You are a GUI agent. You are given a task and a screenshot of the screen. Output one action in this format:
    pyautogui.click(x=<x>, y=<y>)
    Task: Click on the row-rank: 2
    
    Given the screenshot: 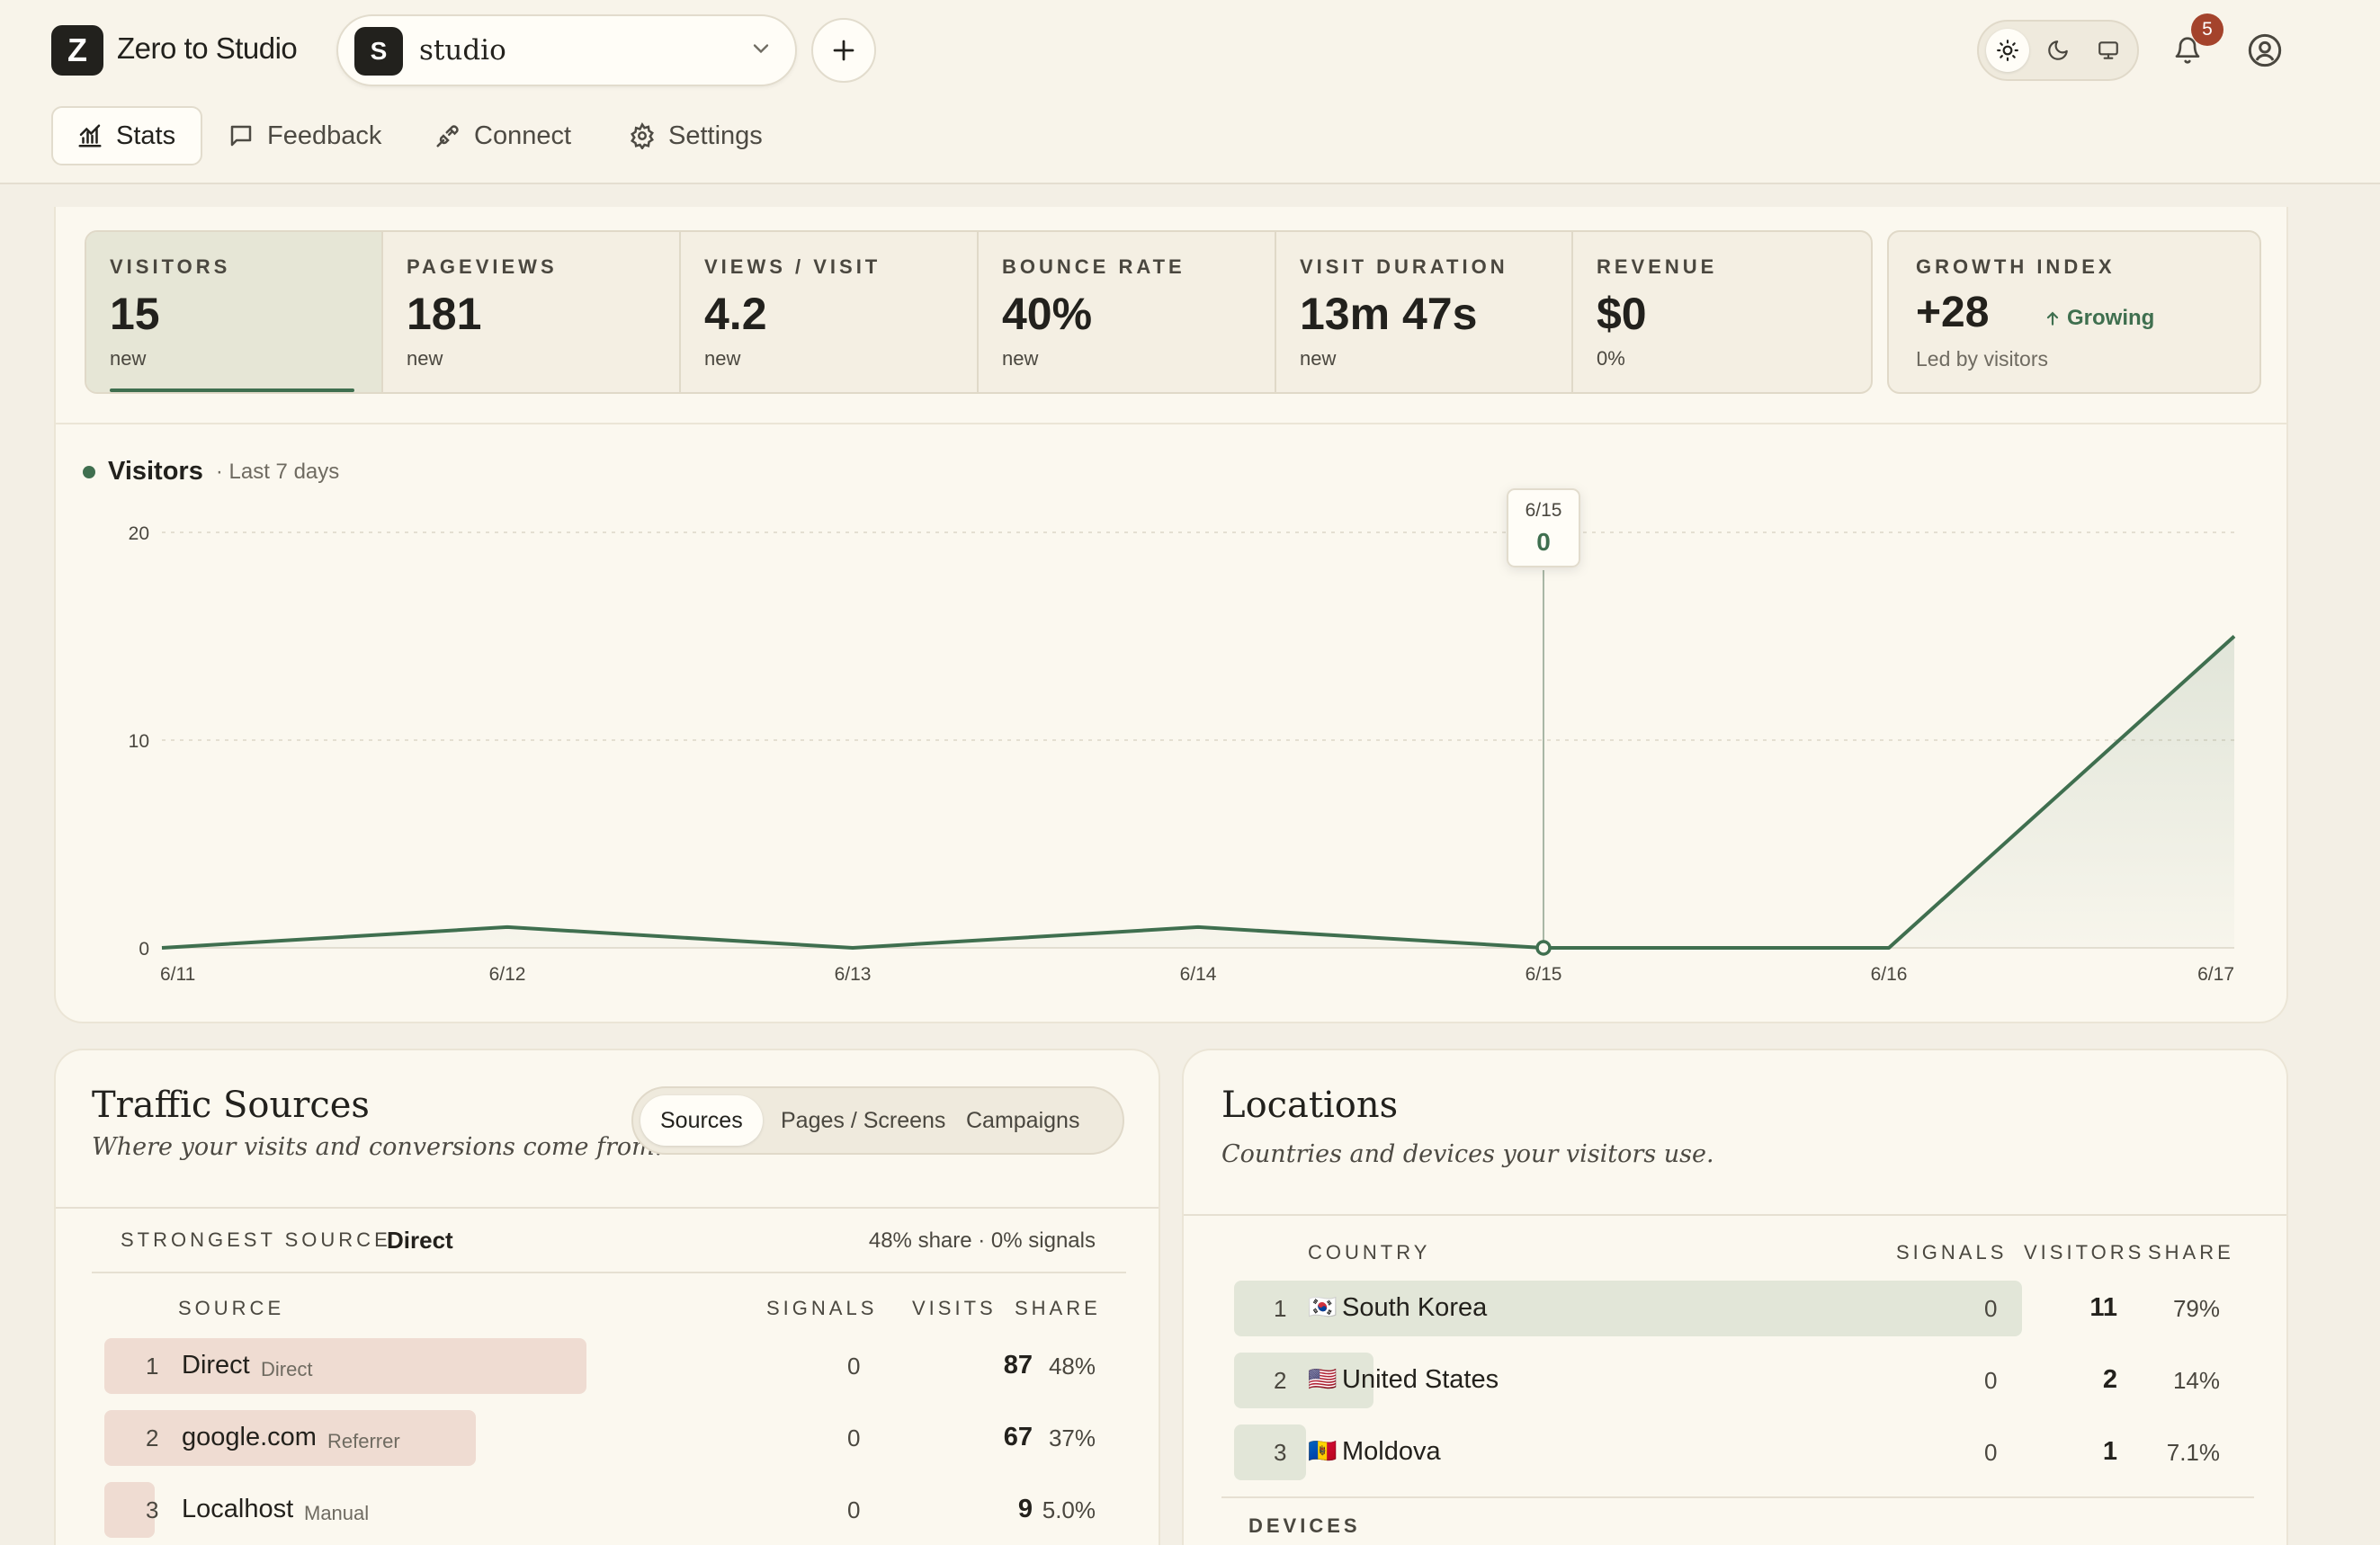 What is the action you would take?
    pyautogui.click(x=1280, y=1380)
    